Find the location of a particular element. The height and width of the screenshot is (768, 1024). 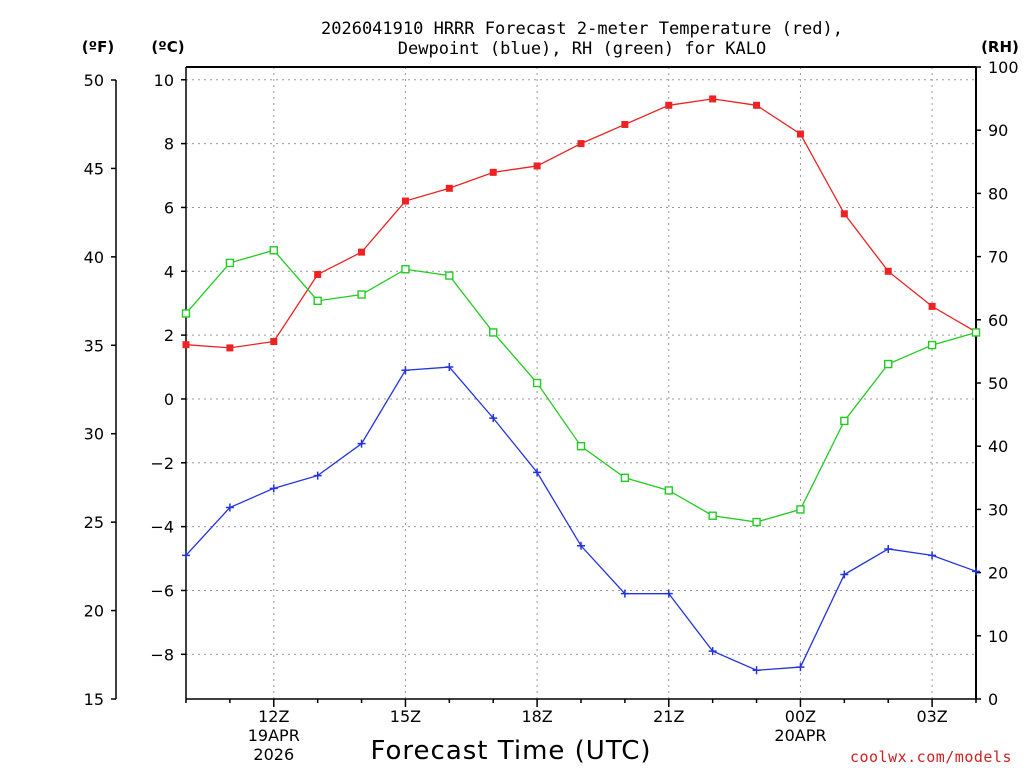

fahrenheit-axis-label: (ºF) is located at coordinates (98, 47).